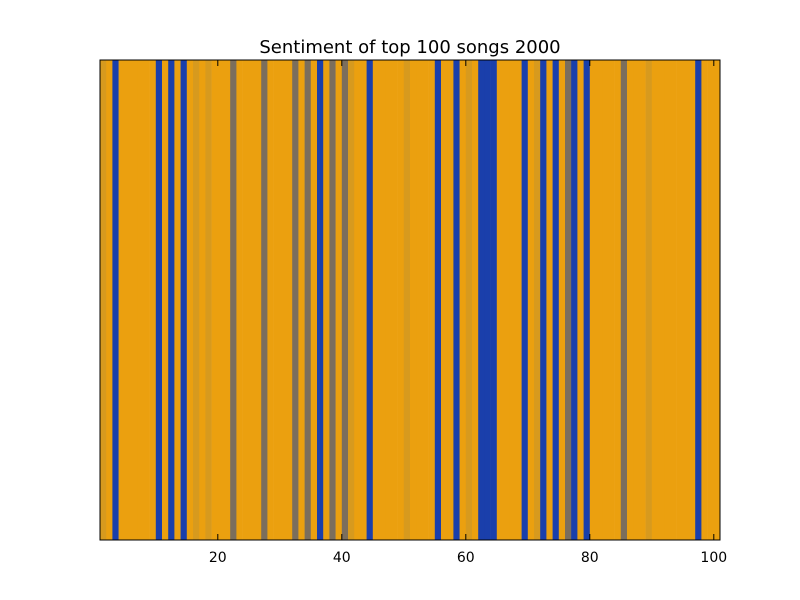 This screenshot has height=600, width=800. Describe the element at coordinates (409, 47) in the screenshot. I see `chart-title: Sentiment of top 100 songs 2000` at that location.